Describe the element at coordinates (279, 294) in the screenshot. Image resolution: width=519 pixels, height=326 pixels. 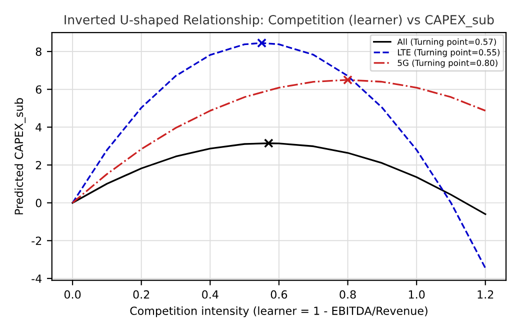
I see `x-tick-label: 0.6` at that location.